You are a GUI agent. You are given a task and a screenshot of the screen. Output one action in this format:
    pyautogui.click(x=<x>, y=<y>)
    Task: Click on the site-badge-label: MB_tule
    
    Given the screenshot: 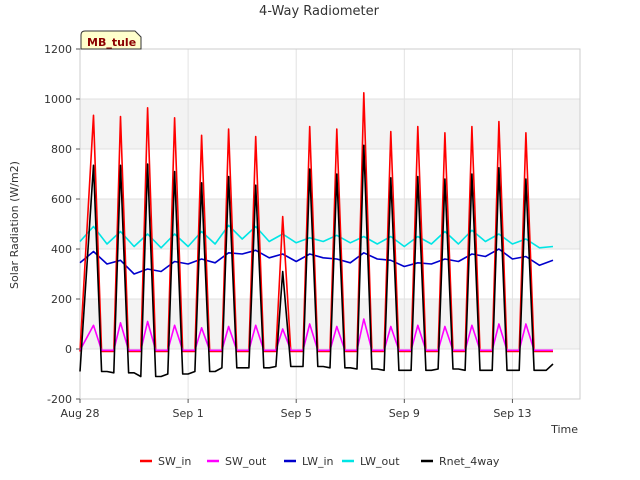 What is the action you would take?
    pyautogui.click(x=111, y=42)
    